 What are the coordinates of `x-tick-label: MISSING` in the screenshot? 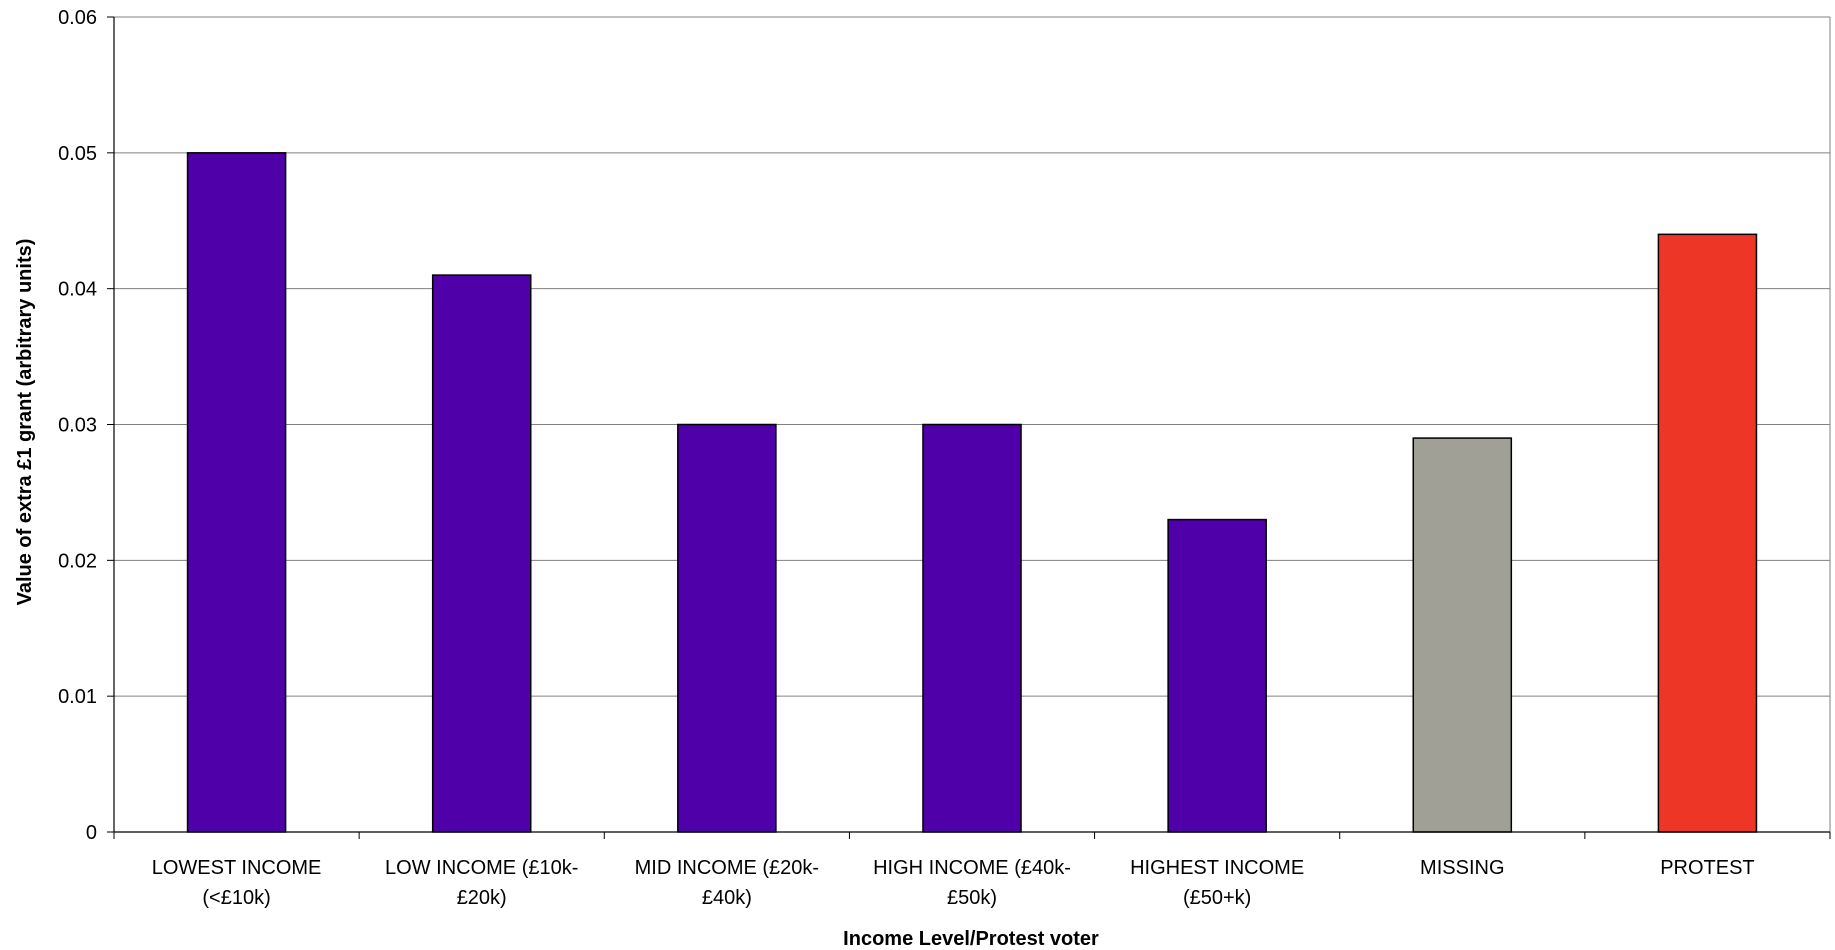 It's located at (1462, 868).